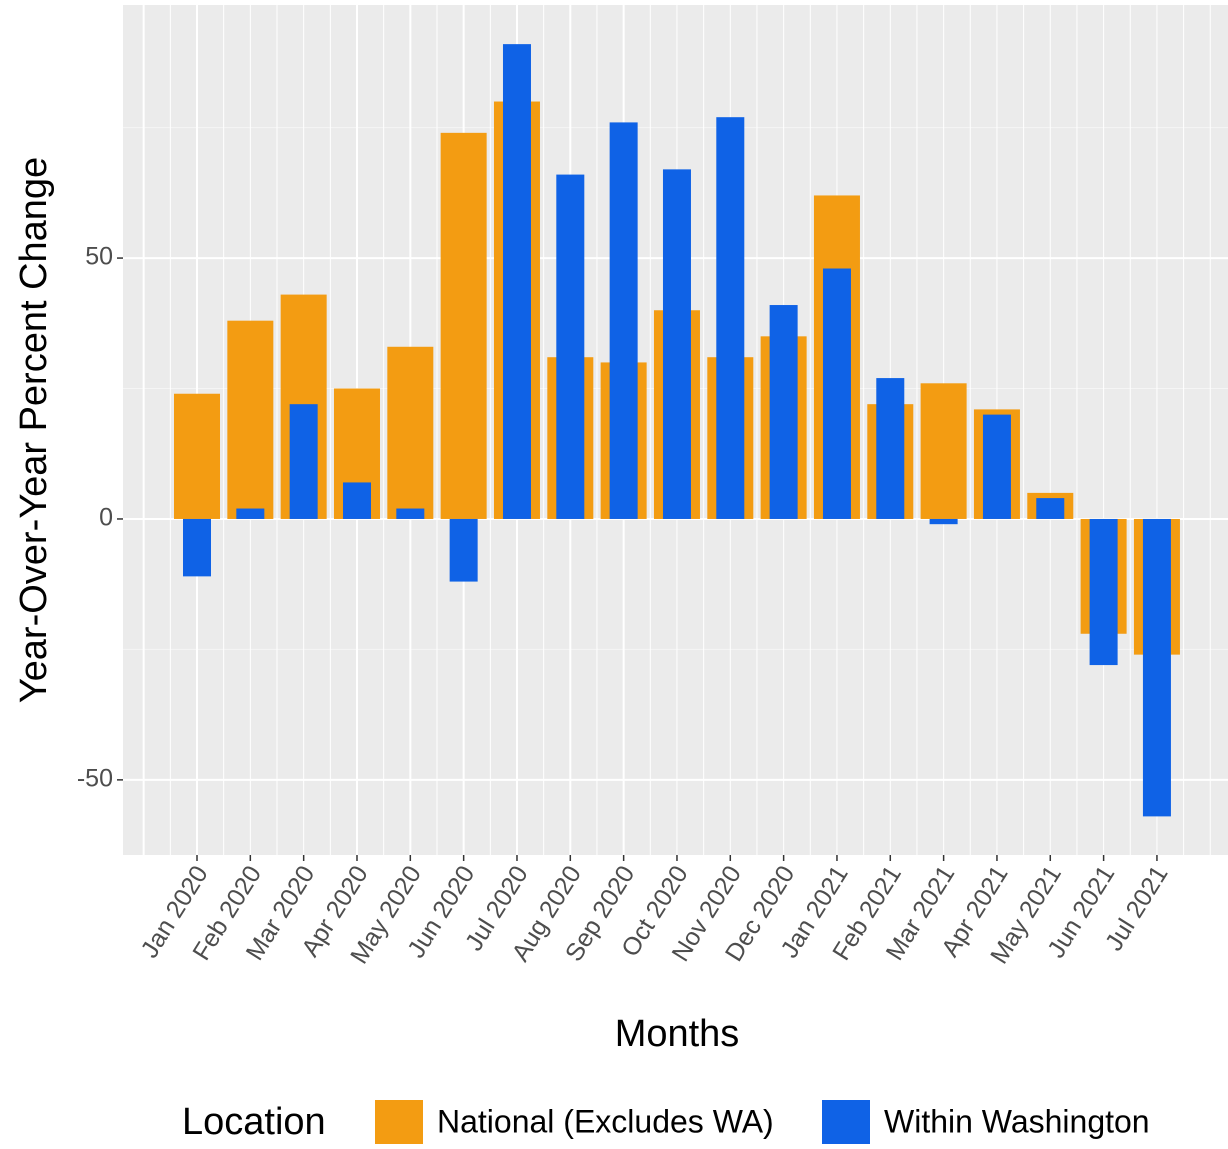  What do you see at coordinates (1017, 1121) in the screenshot?
I see `legend-label: Within Washington` at bounding box center [1017, 1121].